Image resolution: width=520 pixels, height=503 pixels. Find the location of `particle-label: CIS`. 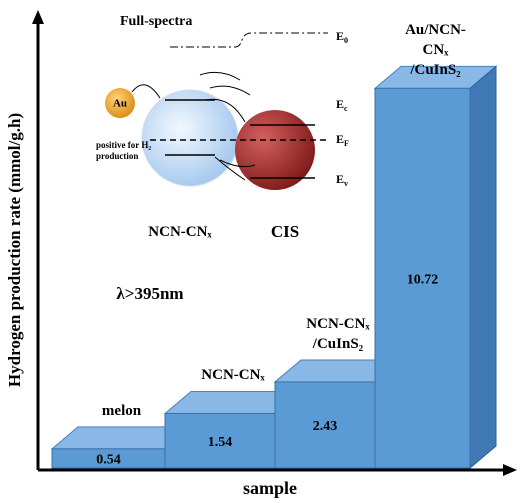

particle-label: CIS is located at coordinates (285, 231).